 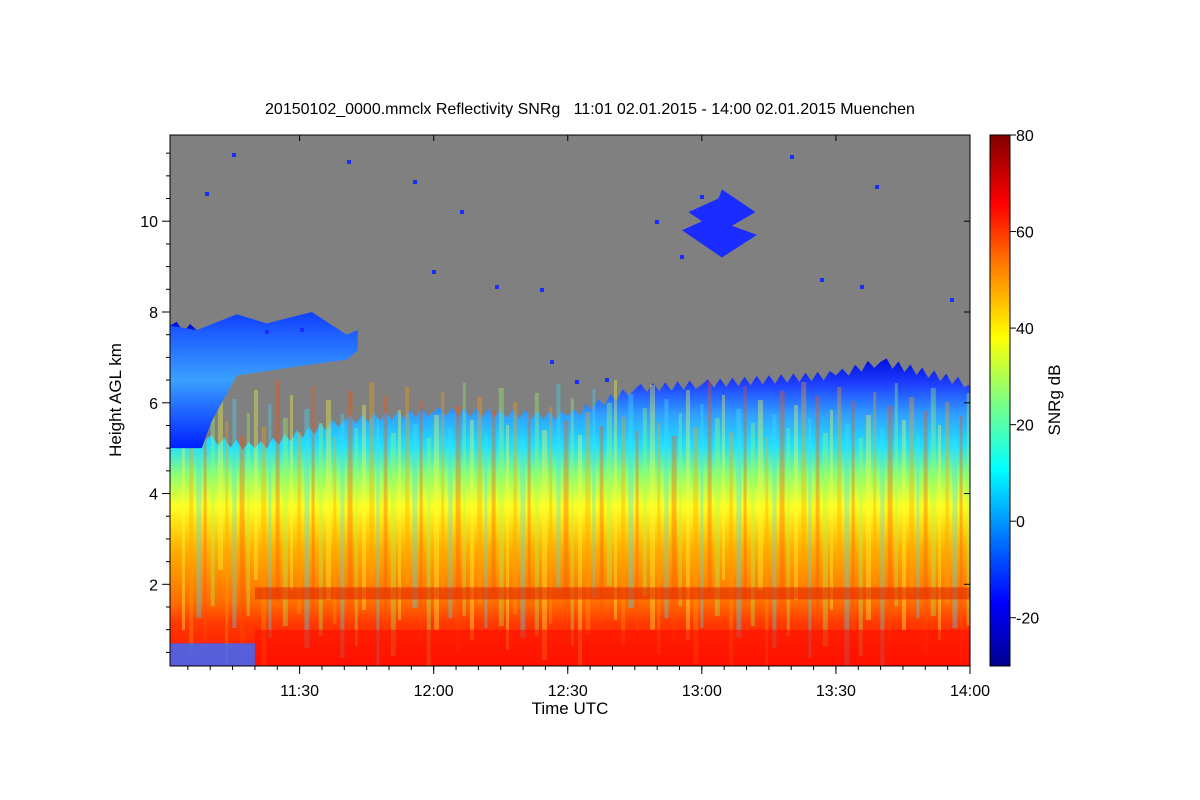 What do you see at coordinates (299, 691) in the screenshot?
I see `x-tick-label: 11:30` at bounding box center [299, 691].